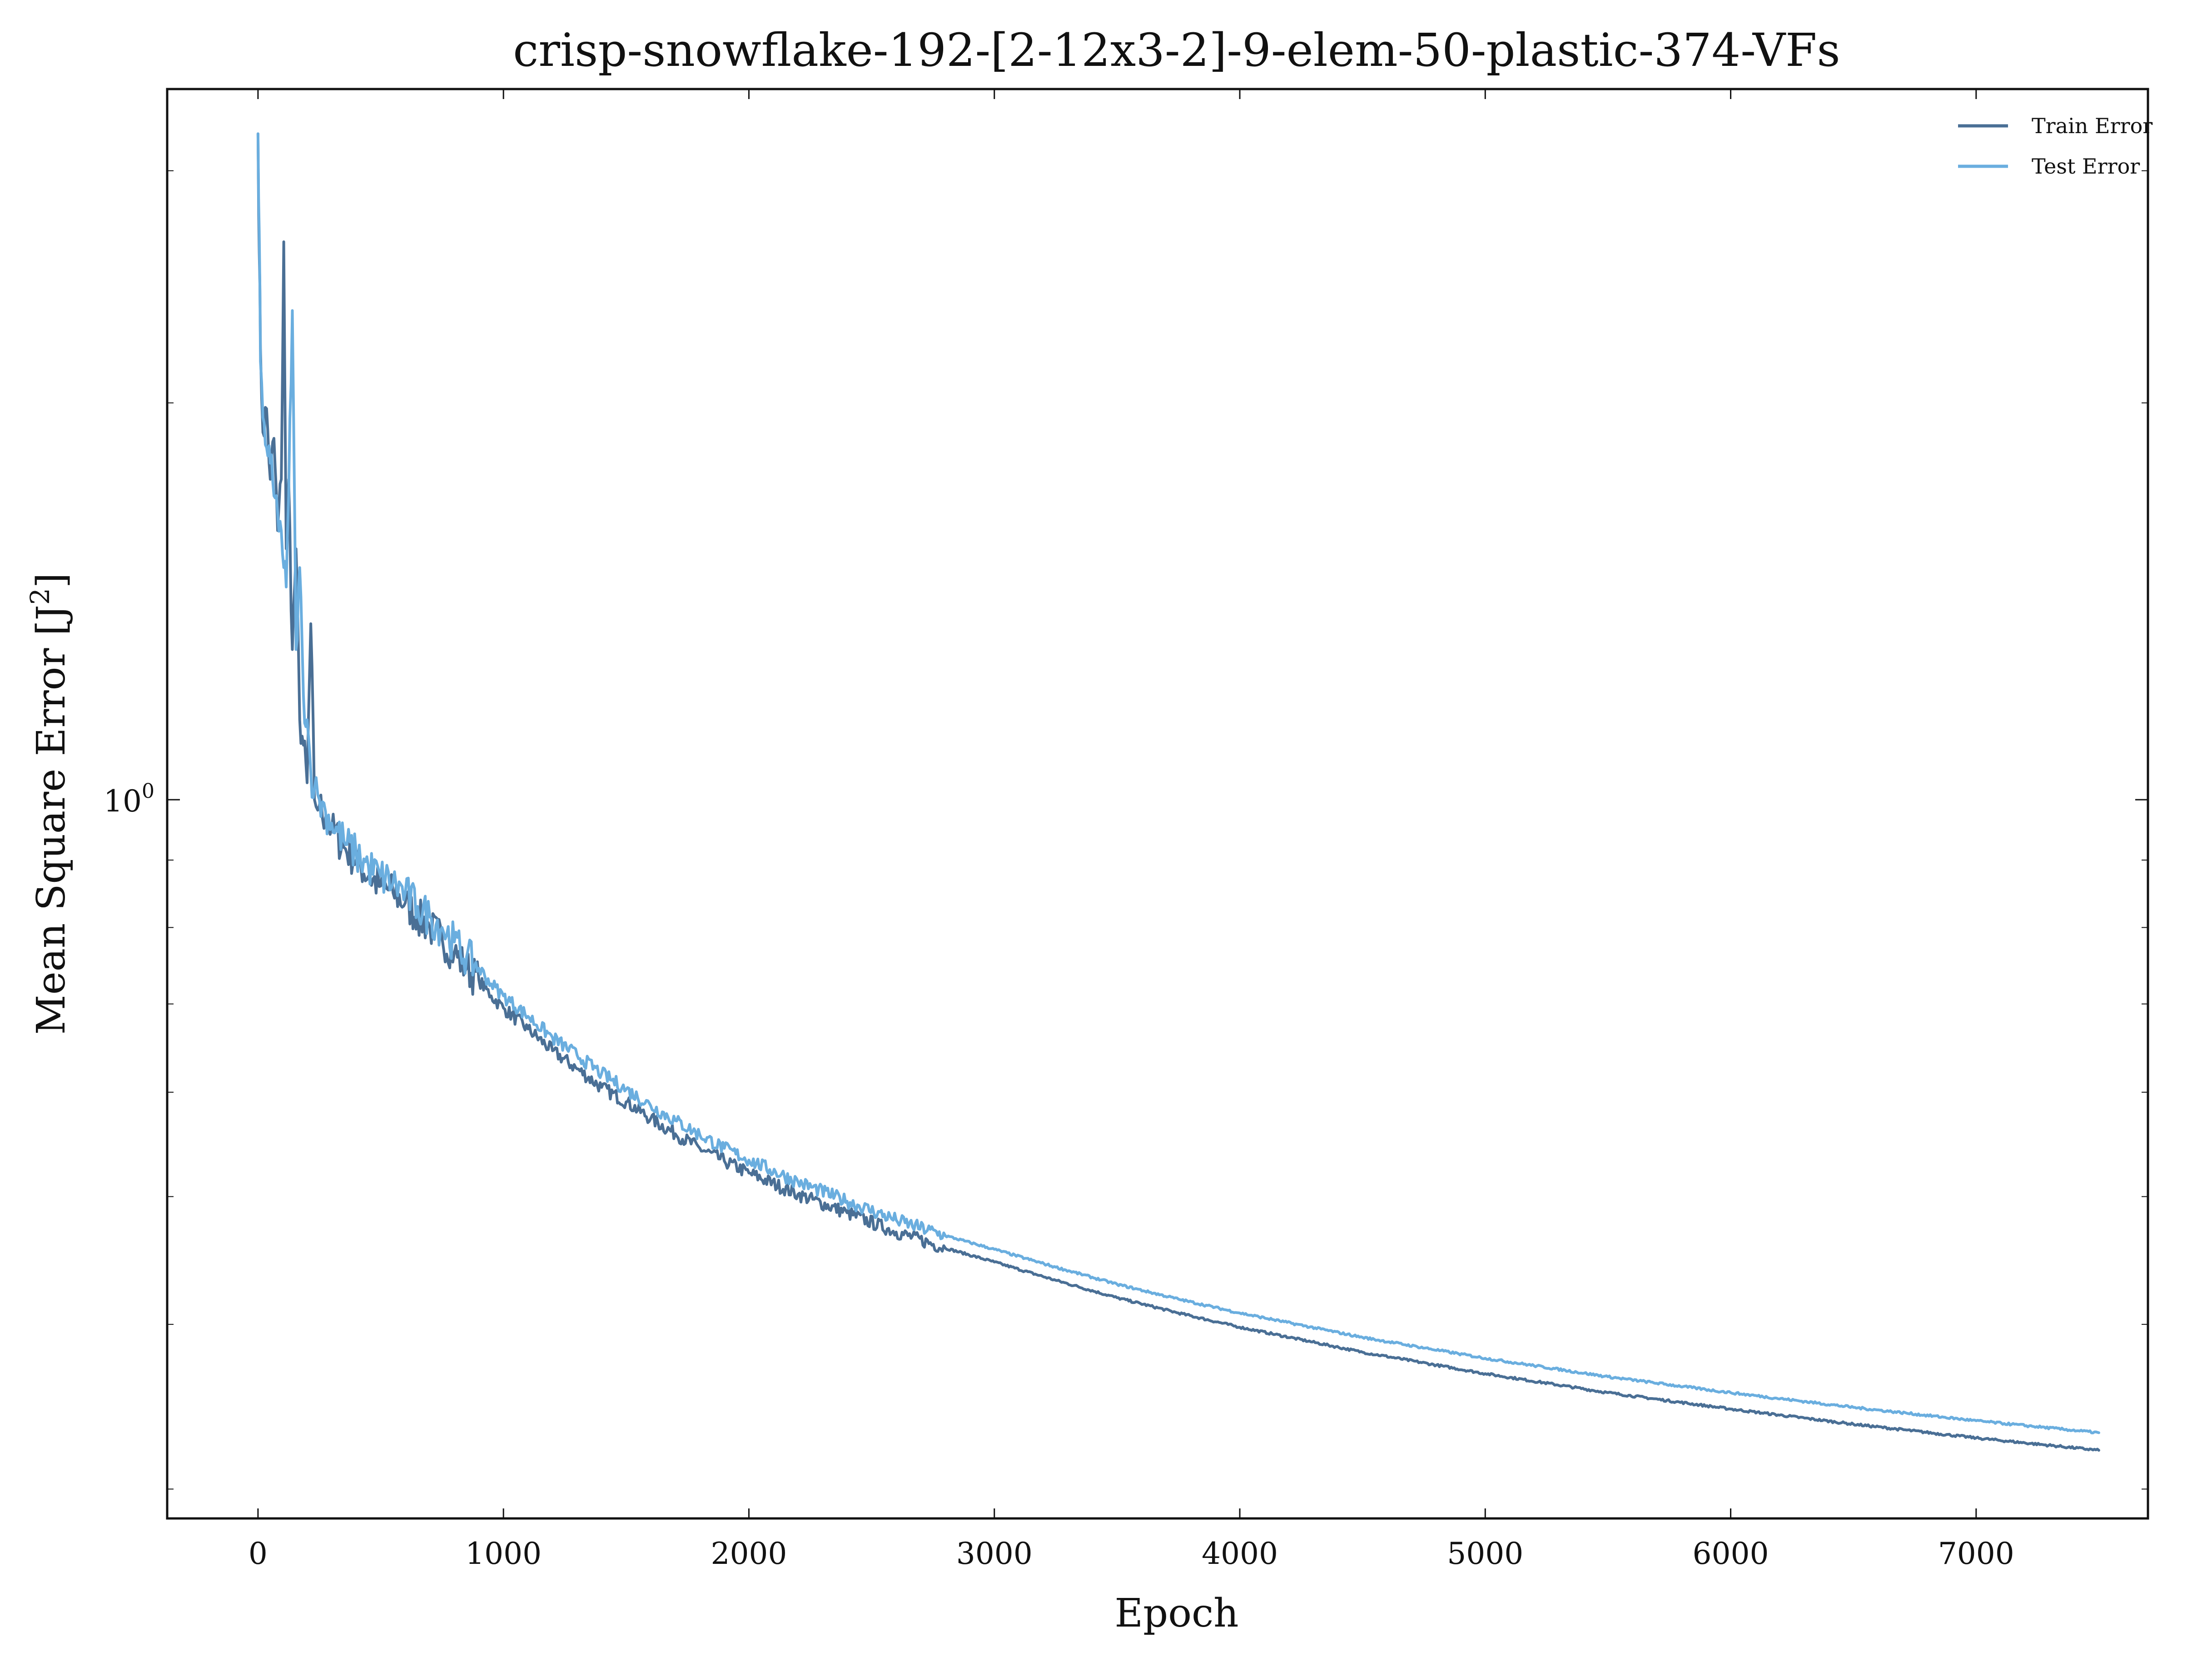 The image size is (2212, 1667). What do you see at coordinates (51, 820) in the screenshot?
I see `y-axis-label-main: Mean Square Error [J` at bounding box center [51, 820].